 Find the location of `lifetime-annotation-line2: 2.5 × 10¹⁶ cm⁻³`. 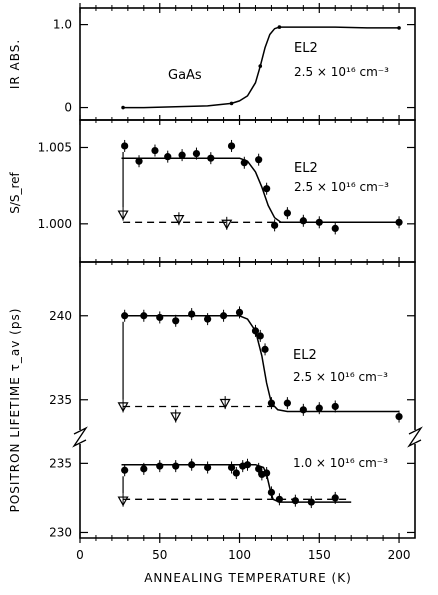

lifetime-annotation-line2: 2.5 × 10¹⁶ cm⁻³ is located at coordinates (340, 377).